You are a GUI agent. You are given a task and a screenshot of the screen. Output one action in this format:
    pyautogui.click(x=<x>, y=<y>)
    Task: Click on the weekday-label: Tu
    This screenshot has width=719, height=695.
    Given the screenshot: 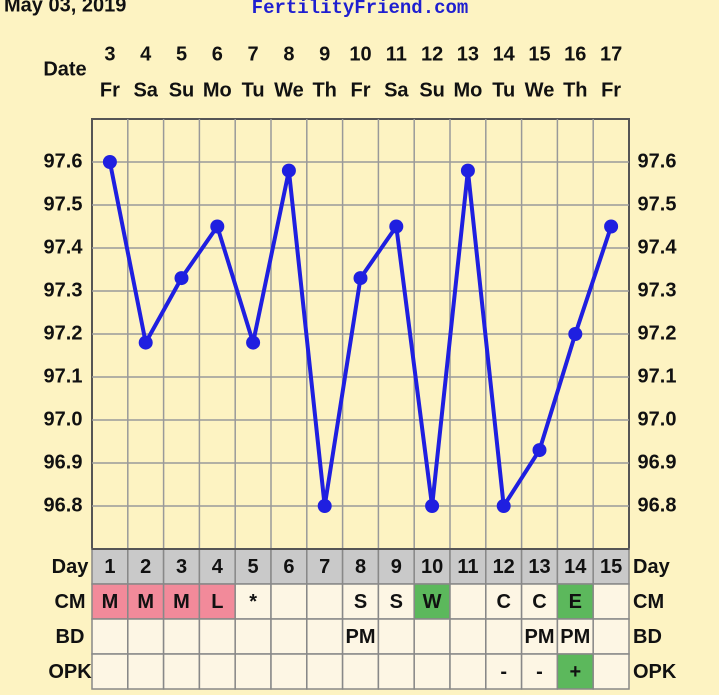 What is the action you would take?
    pyautogui.click(x=253, y=90)
    